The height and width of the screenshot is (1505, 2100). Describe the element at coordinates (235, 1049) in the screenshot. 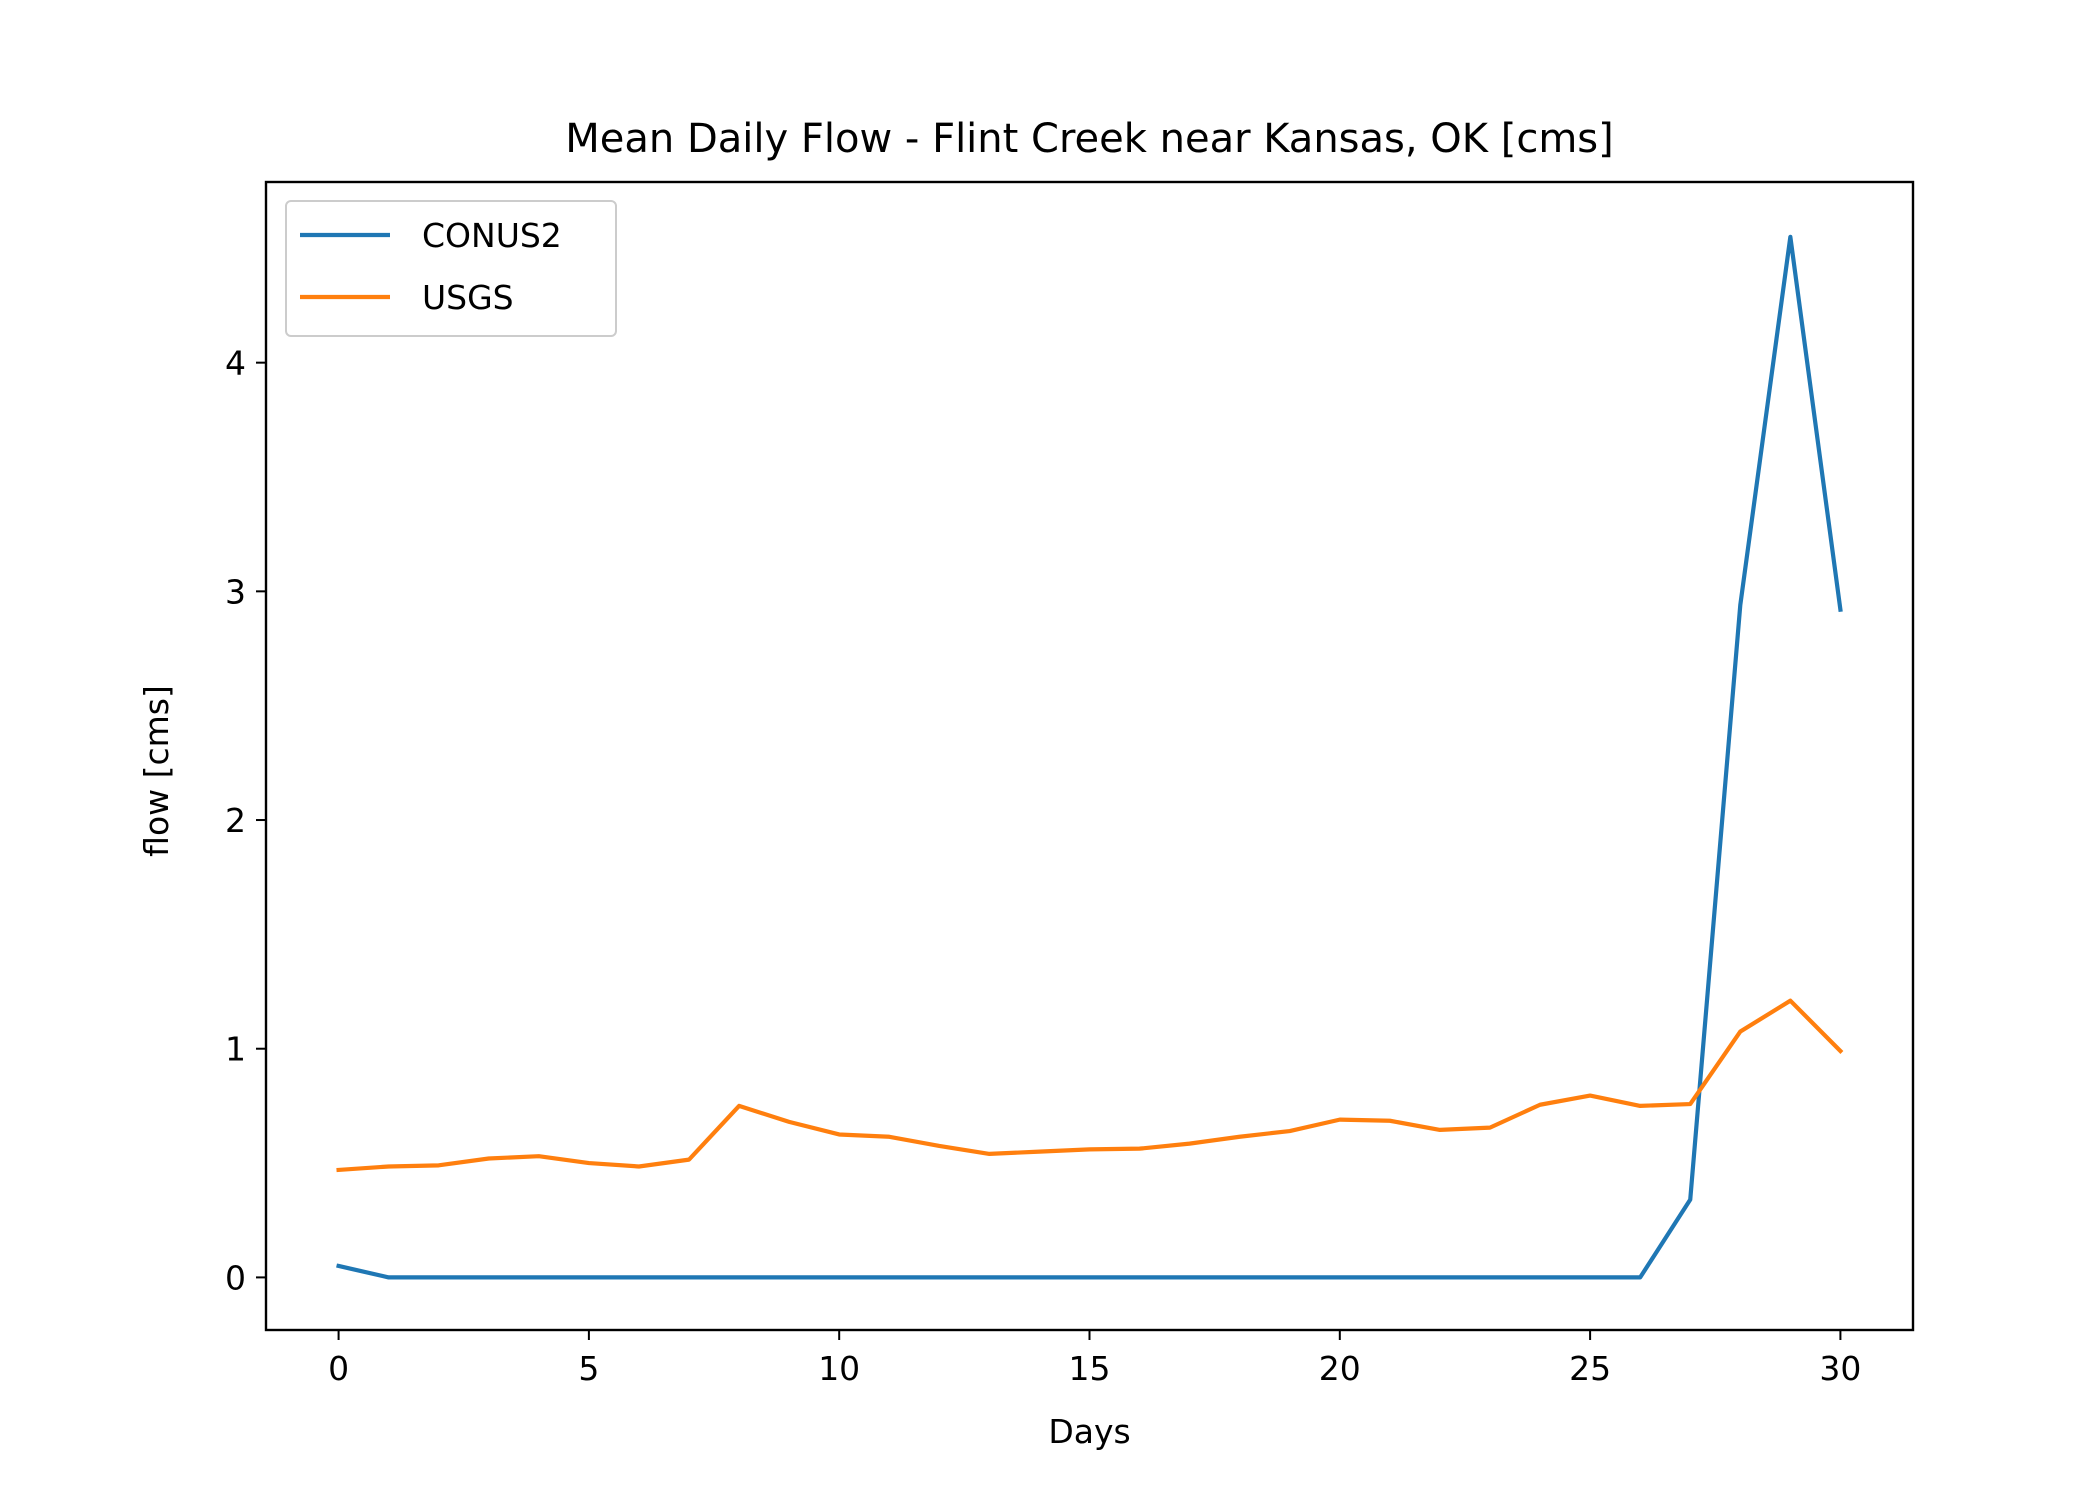

I see `y-tick-label: 1` at that location.